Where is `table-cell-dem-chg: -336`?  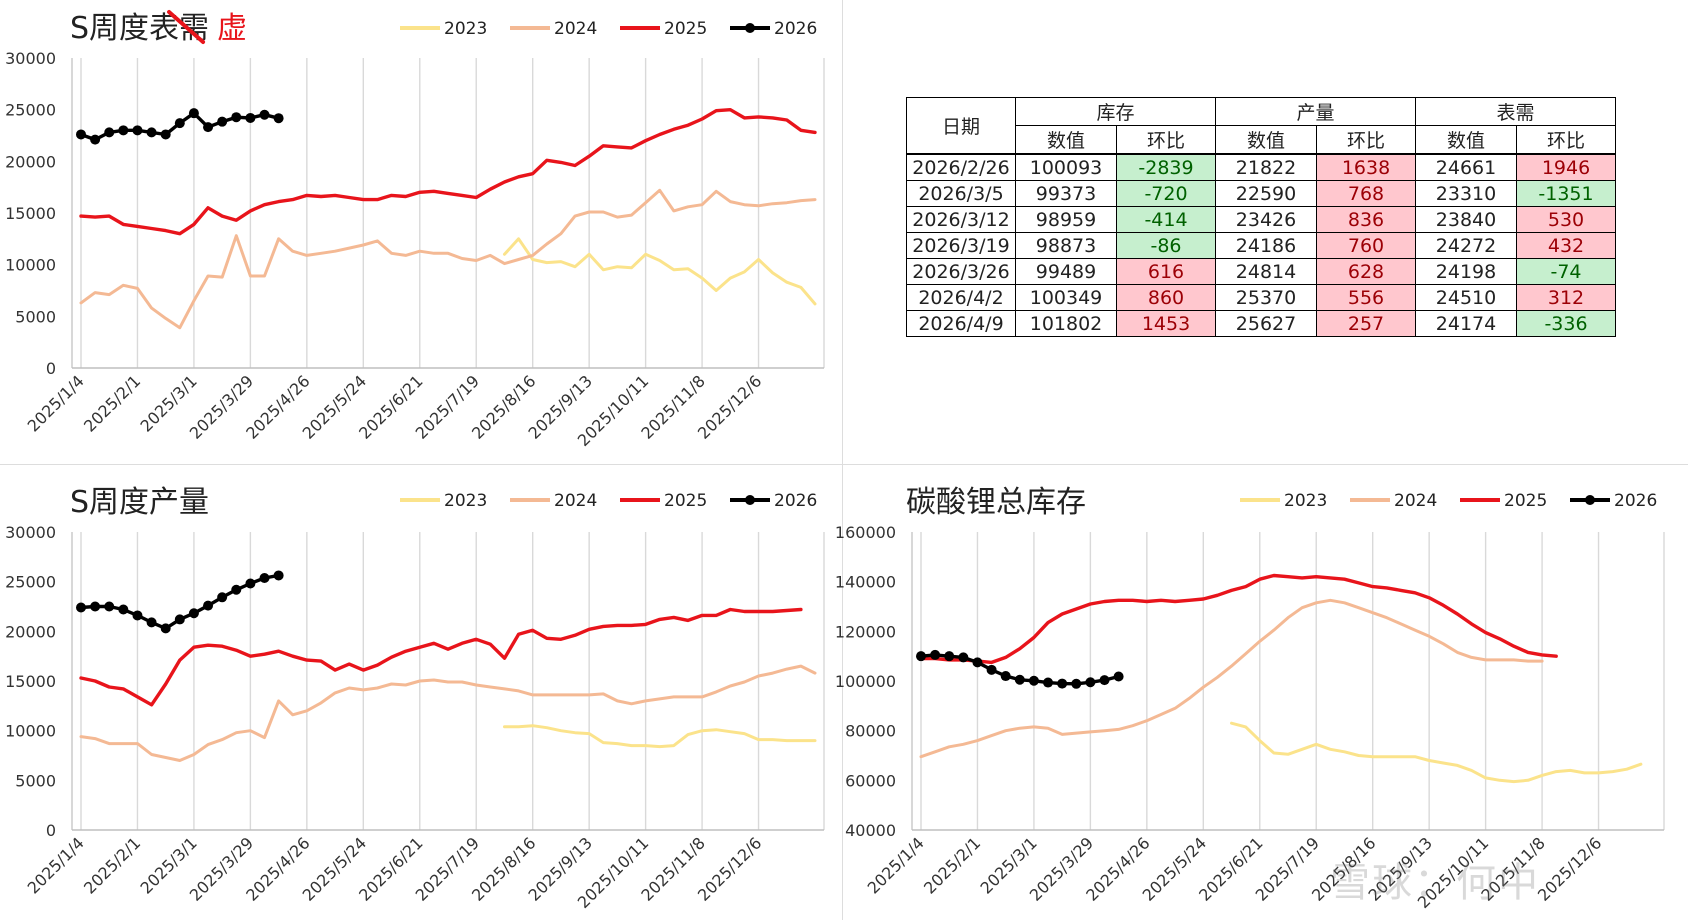
table-cell-dem-chg: -336 is located at coordinates (1566, 323).